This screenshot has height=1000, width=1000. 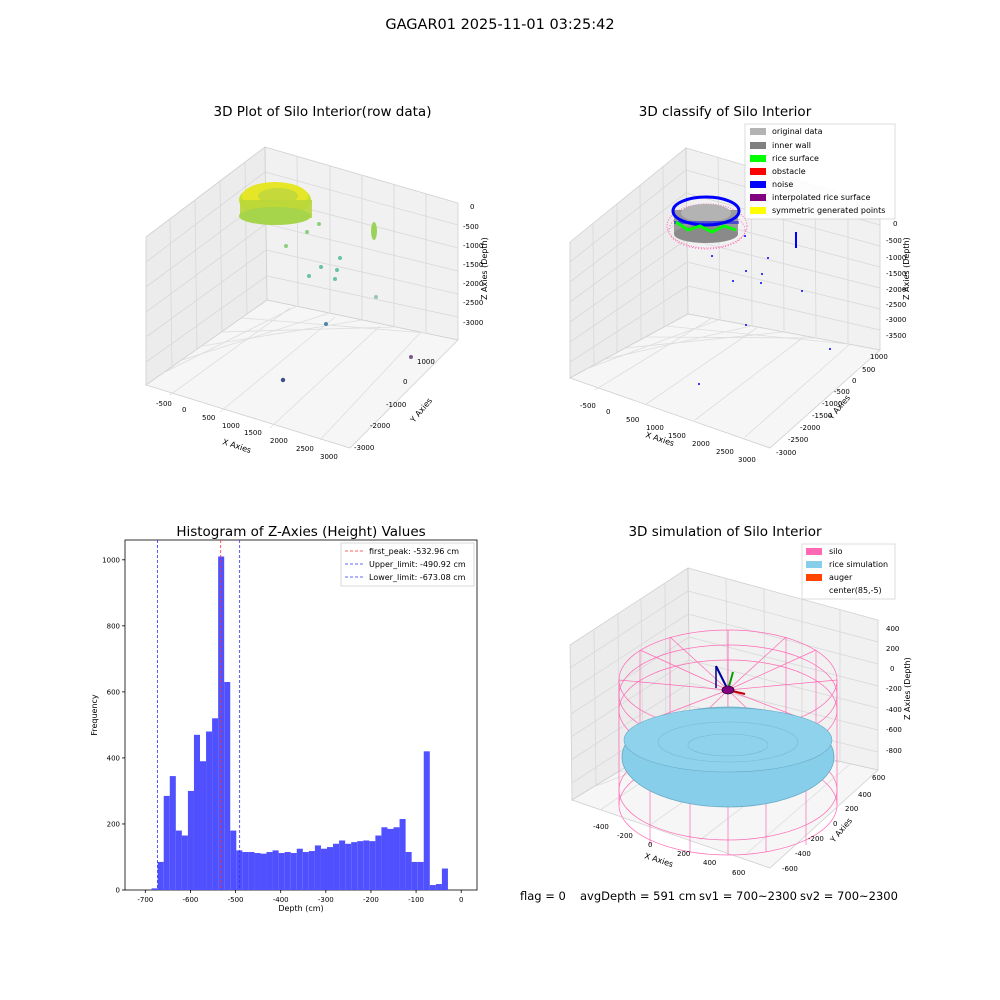 What do you see at coordinates (184, 410) in the screenshot?
I see `raw-x-tick: 0` at bounding box center [184, 410].